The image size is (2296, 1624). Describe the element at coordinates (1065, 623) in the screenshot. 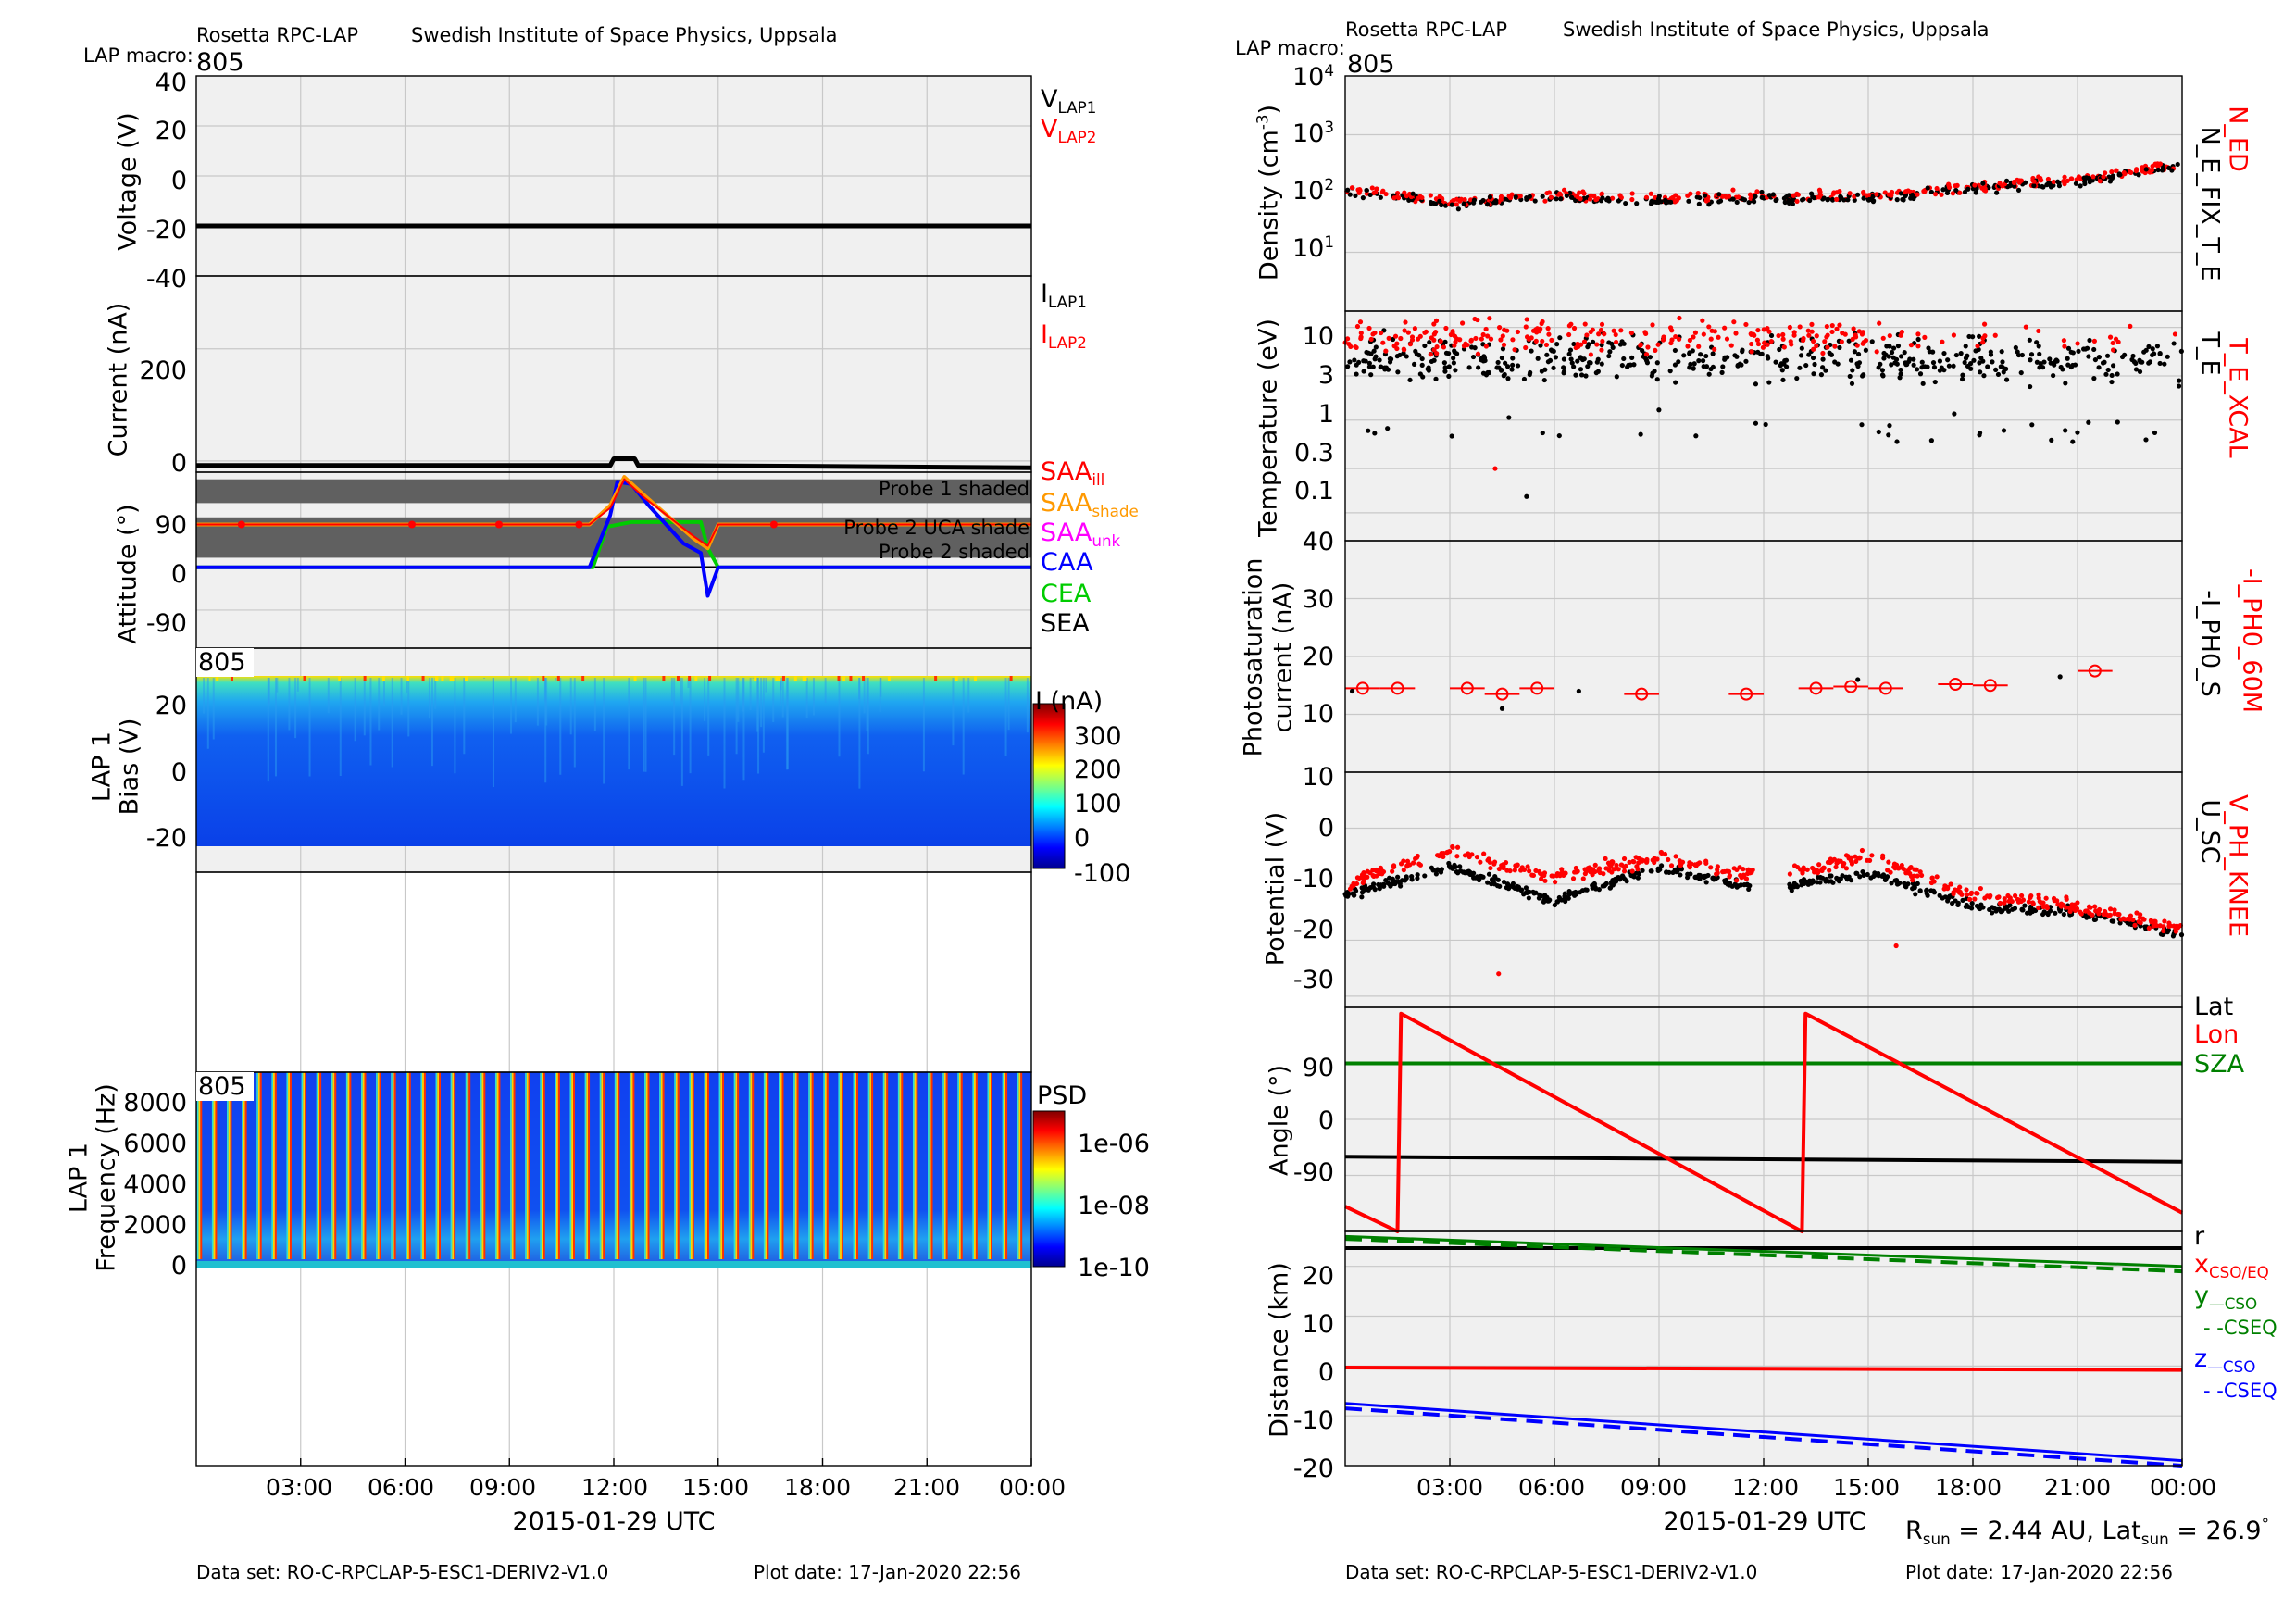

I see `legend-sea: SEA` at that location.